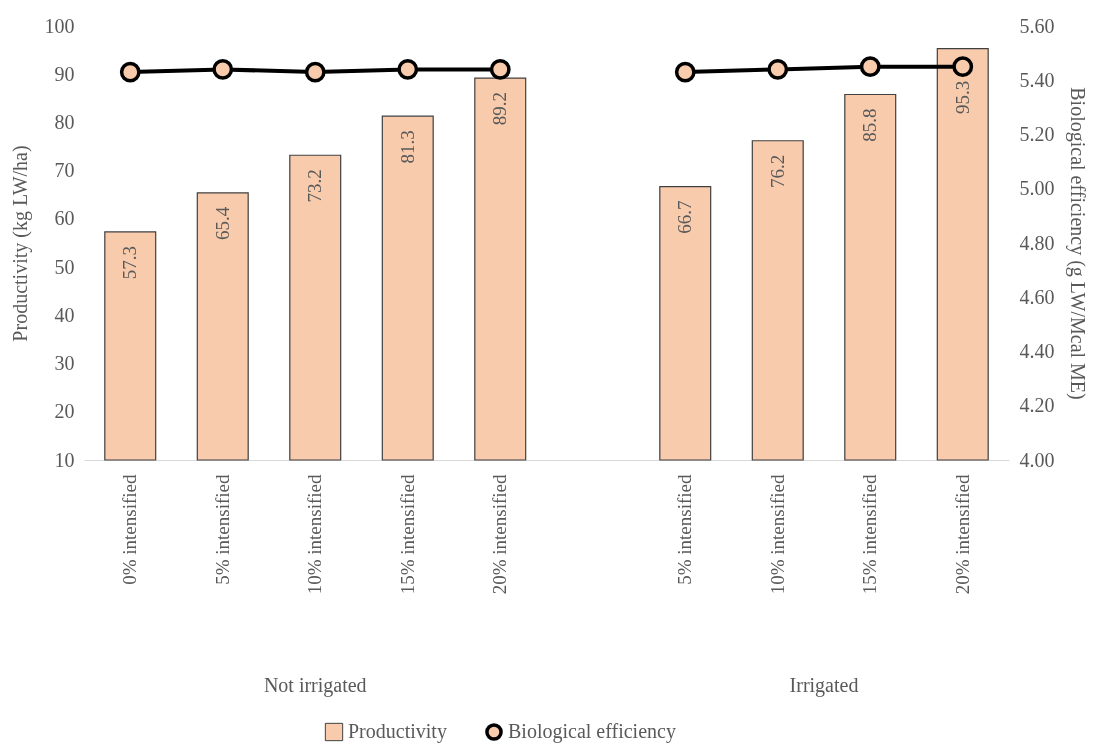 The height and width of the screenshot is (751, 1116). What do you see at coordinates (64, 314) in the screenshot?
I see `y-tick-label: 40` at bounding box center [64, 314].